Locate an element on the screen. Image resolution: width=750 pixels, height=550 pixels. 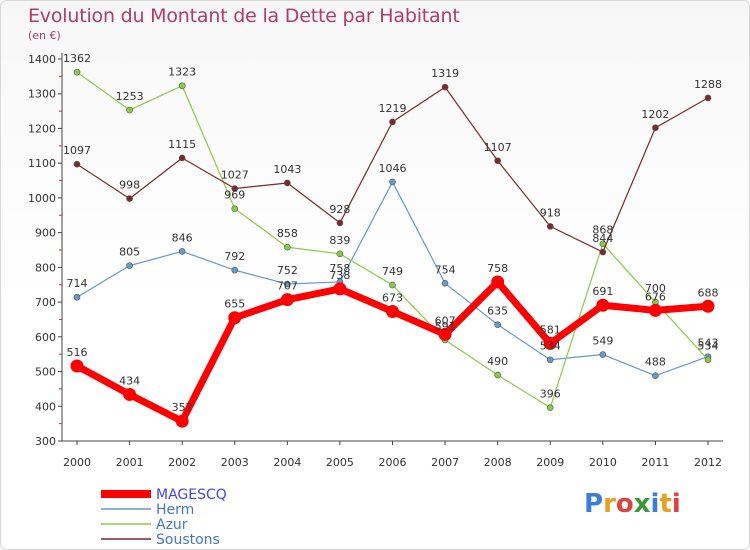
data-label-magescq: 607 is located at coordinates (445, 320).